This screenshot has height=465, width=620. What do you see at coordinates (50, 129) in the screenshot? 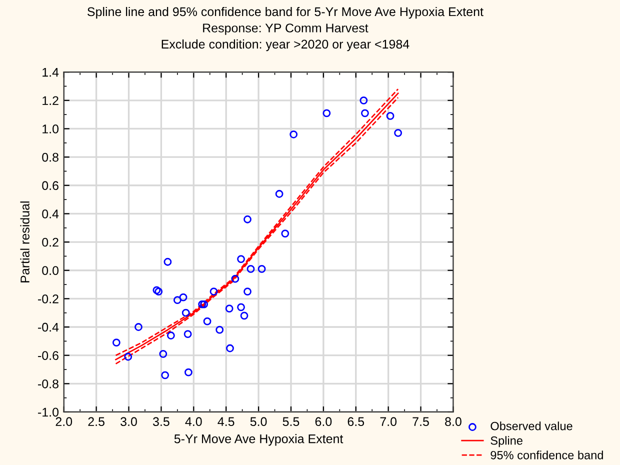
I see `y-tick-label: 1.0` at bounding box center [50, 129].